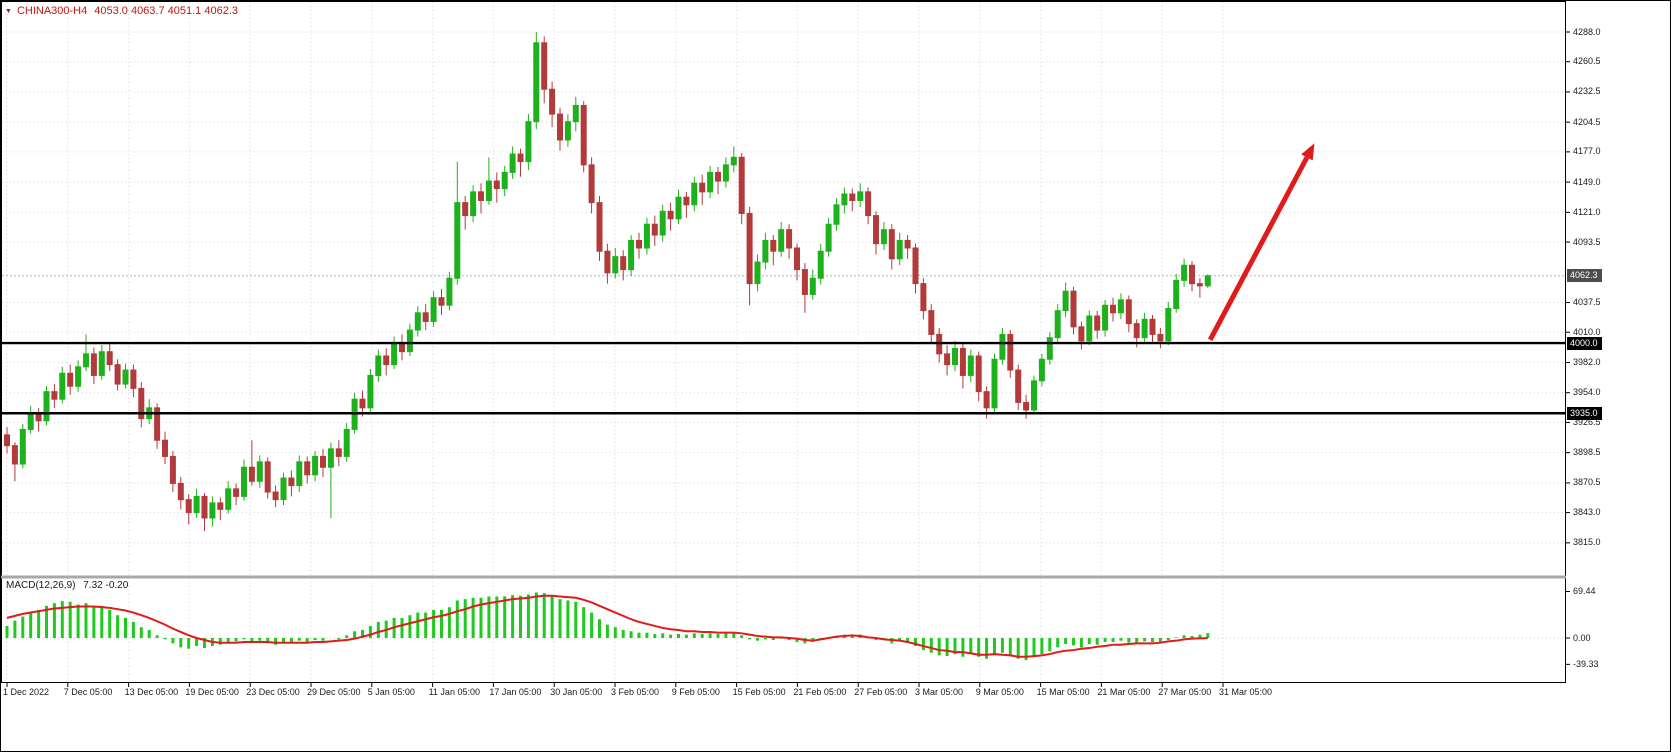 The height and width of the screenshot is (752, 1671). What do you see at coordinates (1308, 152) in the screenshot?
I see `trend-arrow-head` at bounding box center [1308, 152].